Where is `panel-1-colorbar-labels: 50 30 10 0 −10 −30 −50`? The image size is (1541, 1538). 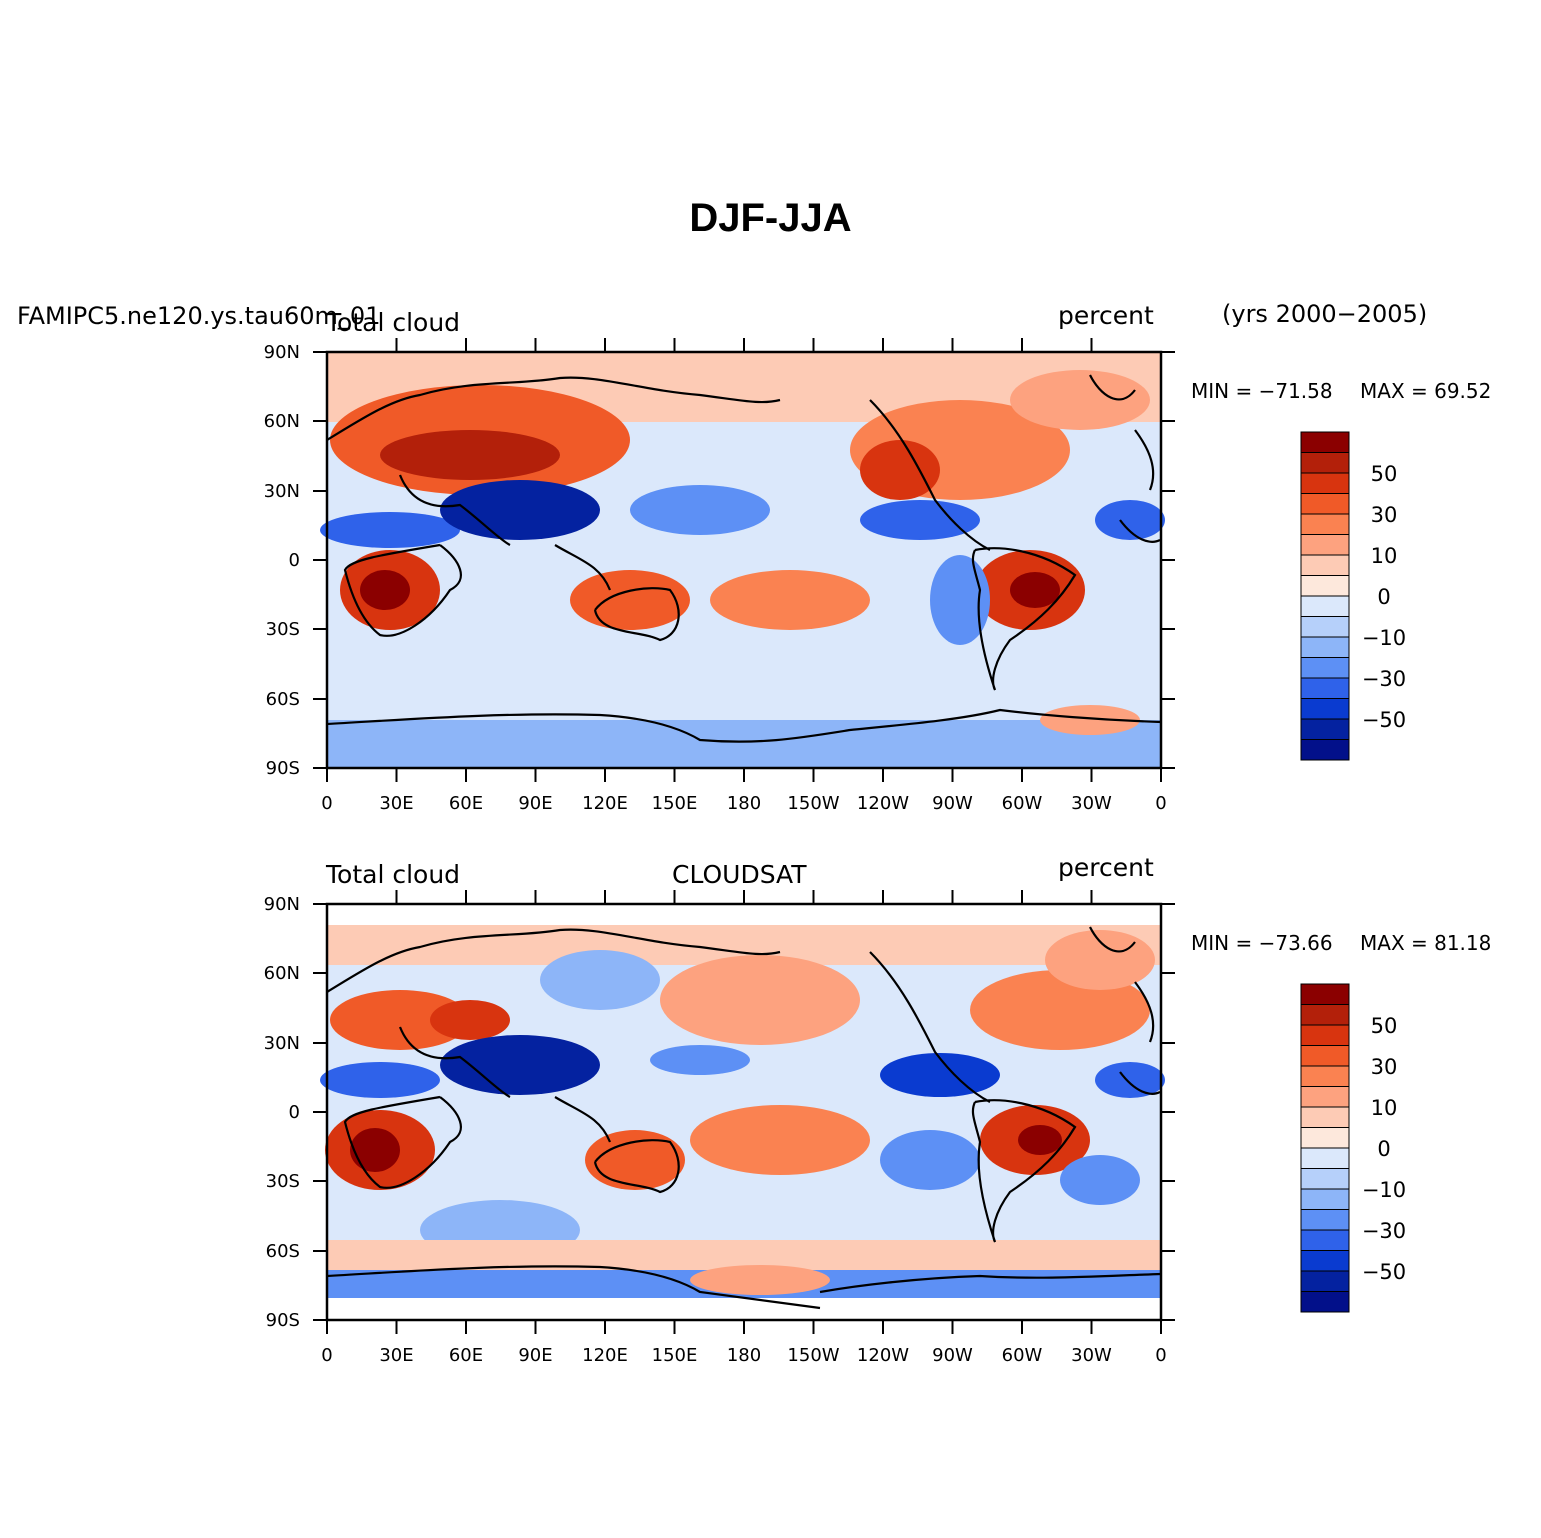 panel-1-colorbar-labels: 50 30 10 0 −10 −30 −50 is located at coordinates (1384, 597).